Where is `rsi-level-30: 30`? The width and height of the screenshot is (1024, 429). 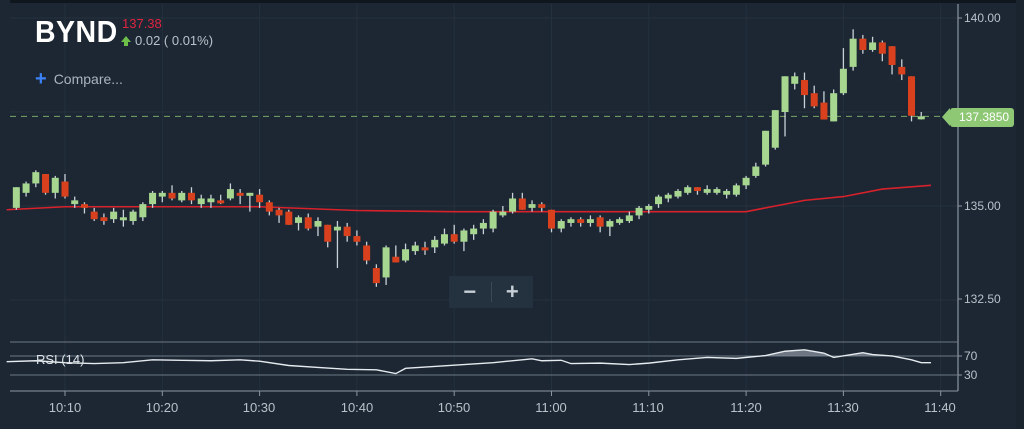 rsi-level-30: 30 is located at coordinates (971, 375).